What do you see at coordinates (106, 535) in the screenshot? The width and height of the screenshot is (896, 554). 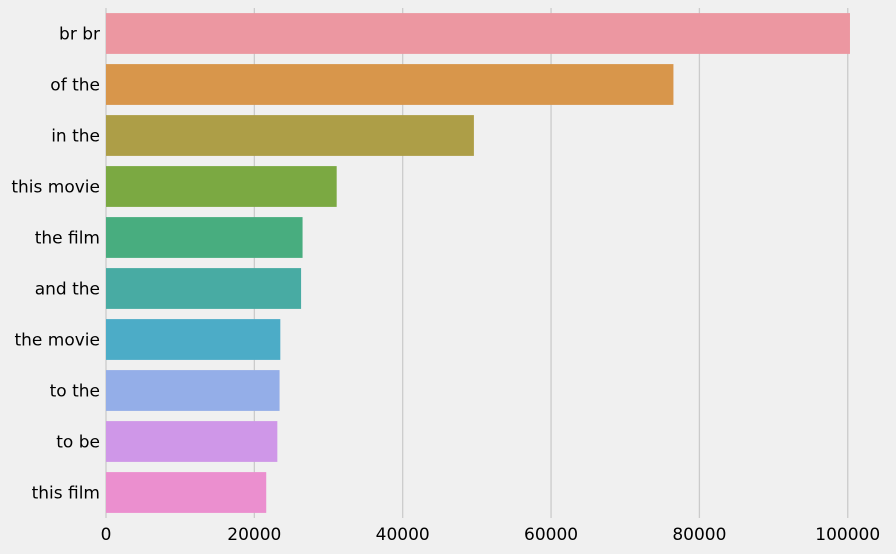 I see `x-tick-label: 0` at bounding box center [106, 535].